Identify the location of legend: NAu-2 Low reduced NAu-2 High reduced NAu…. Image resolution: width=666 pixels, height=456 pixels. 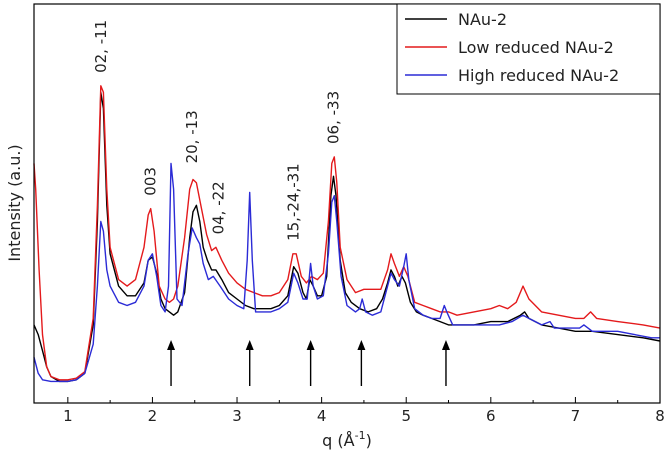
(528, 49).